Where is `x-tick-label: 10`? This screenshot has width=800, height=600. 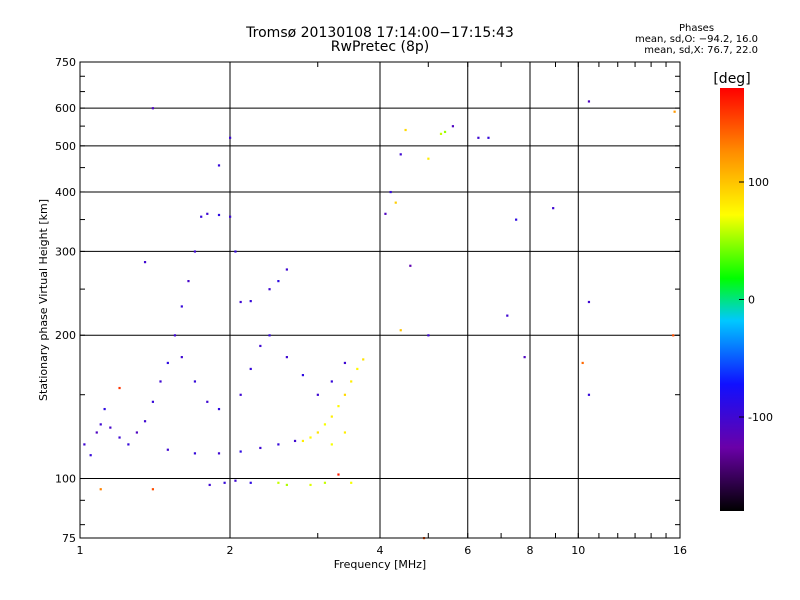
x-tick-label: 10 is located at coordinates (578, 550).